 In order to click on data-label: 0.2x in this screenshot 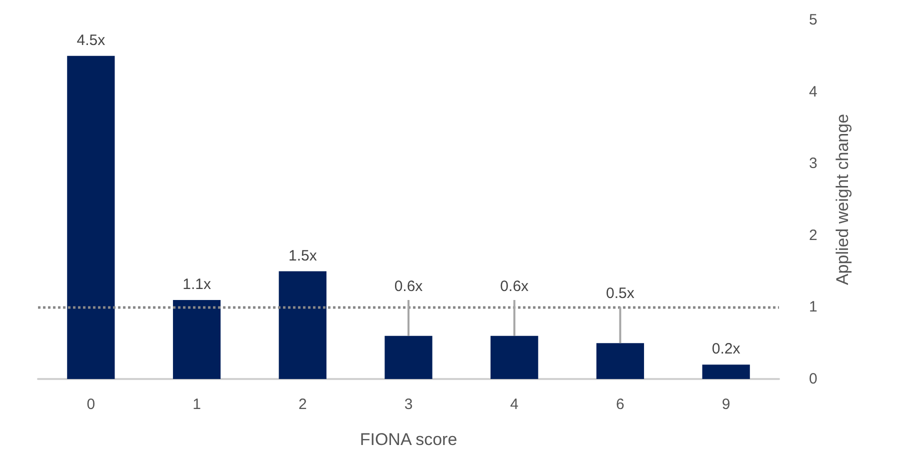, I will do `click(726, 349)`.